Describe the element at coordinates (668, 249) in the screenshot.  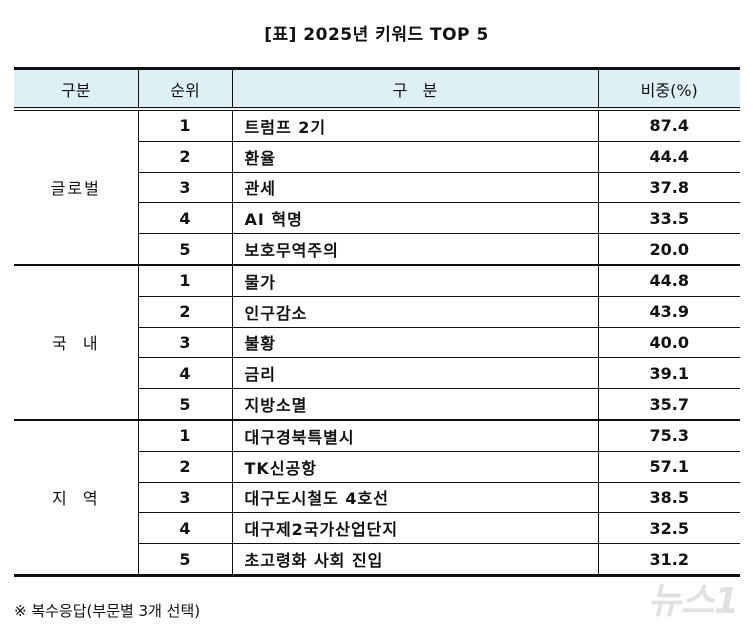
I see `share-cell: 20.0` at that location.